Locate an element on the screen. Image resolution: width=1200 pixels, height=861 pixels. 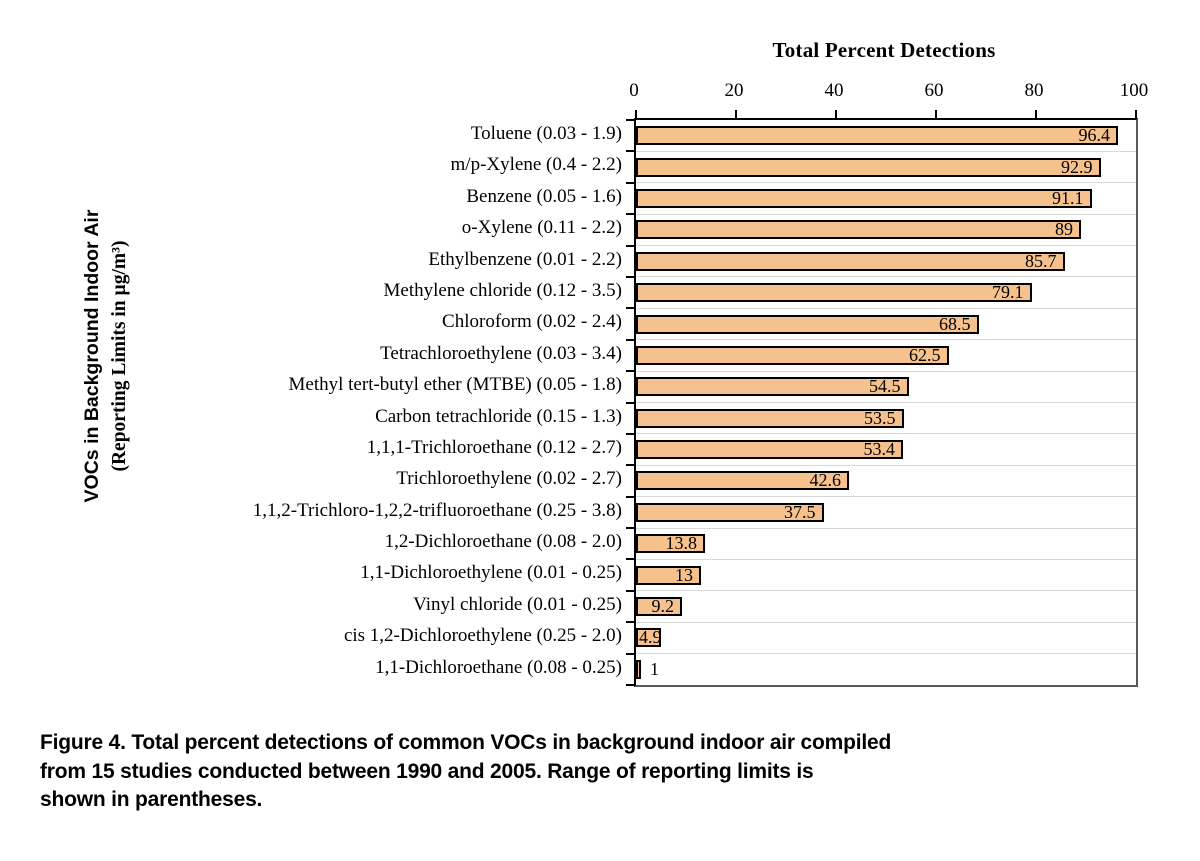
category-label: Tetrachloroethylene (0.03 - 3.4) is located at coordinates (501, 353).